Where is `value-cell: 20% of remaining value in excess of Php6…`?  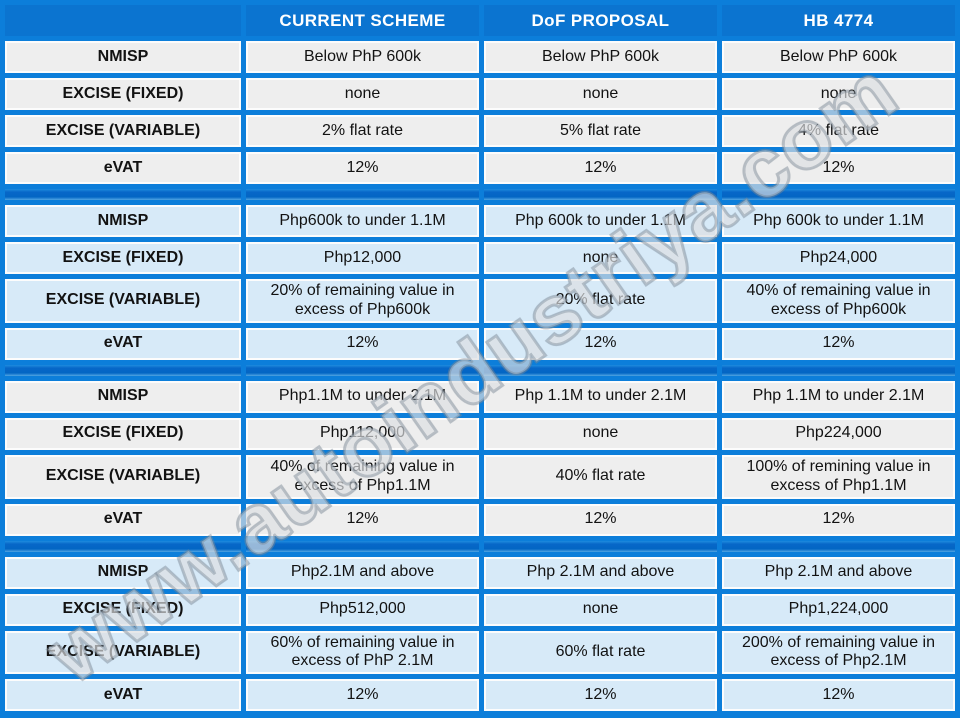 value-cell: 20% of remaining value in excess of Php6… is located at coordinates (362, 301).